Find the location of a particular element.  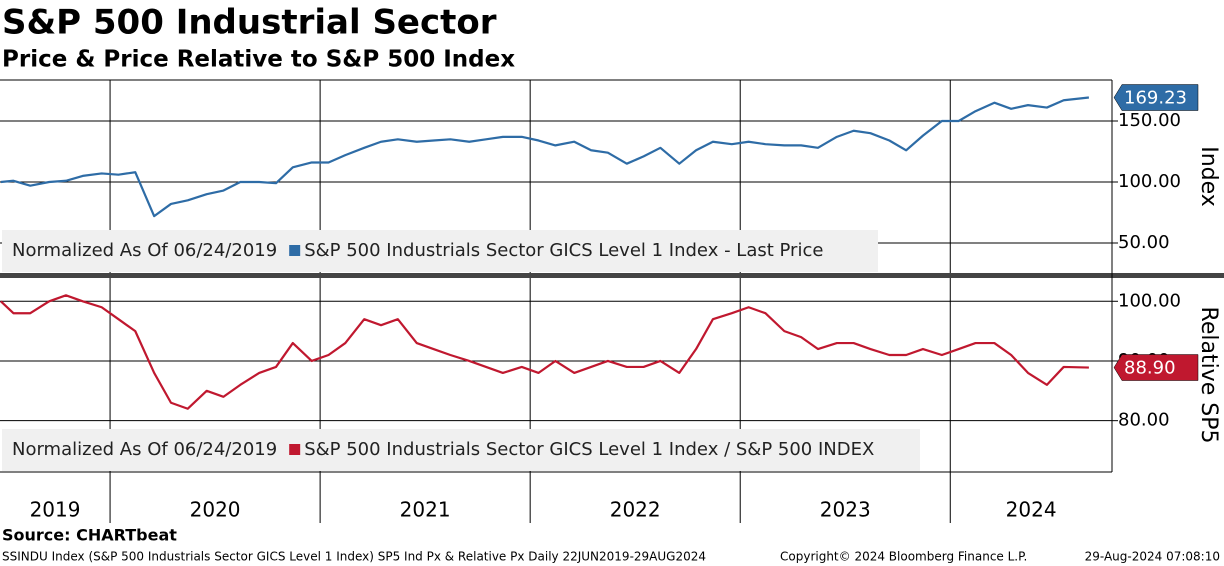

x-tick-label: 2020 is located at coordinates (215, 510).